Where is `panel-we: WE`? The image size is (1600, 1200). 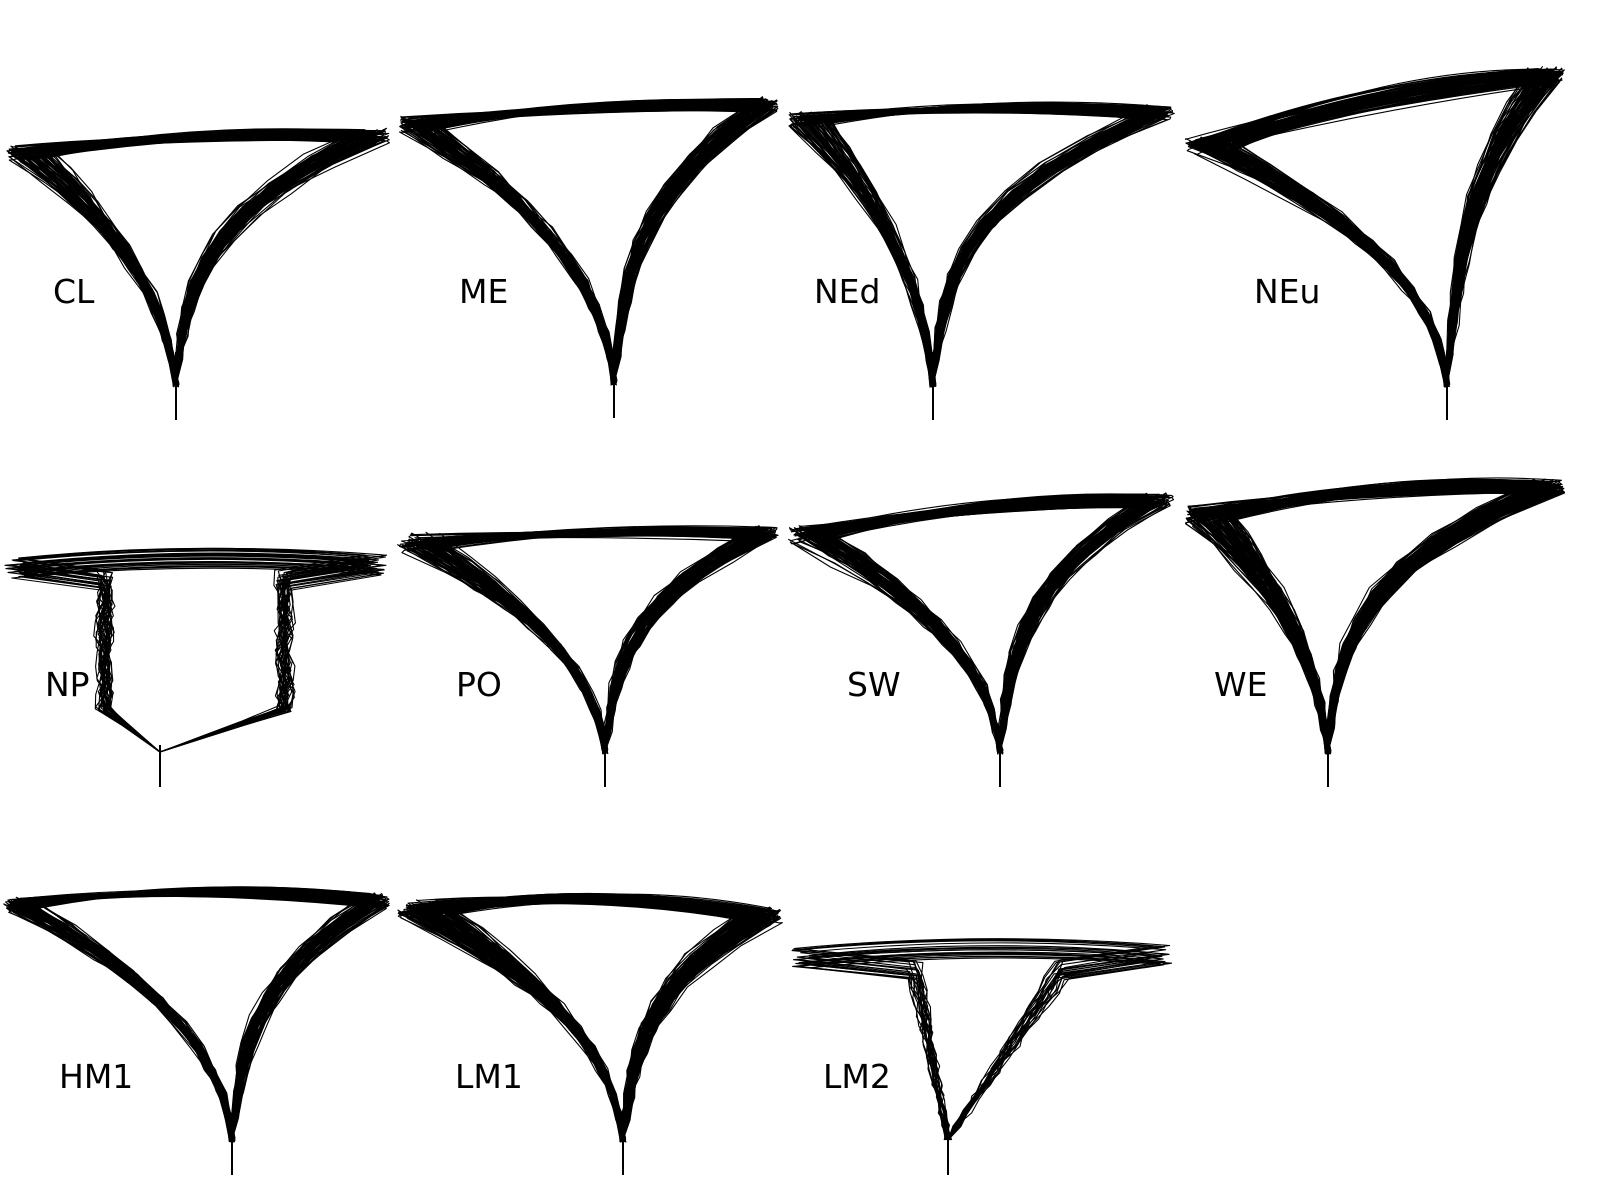 panel-we: WE is located at coordinates (1385, 600).